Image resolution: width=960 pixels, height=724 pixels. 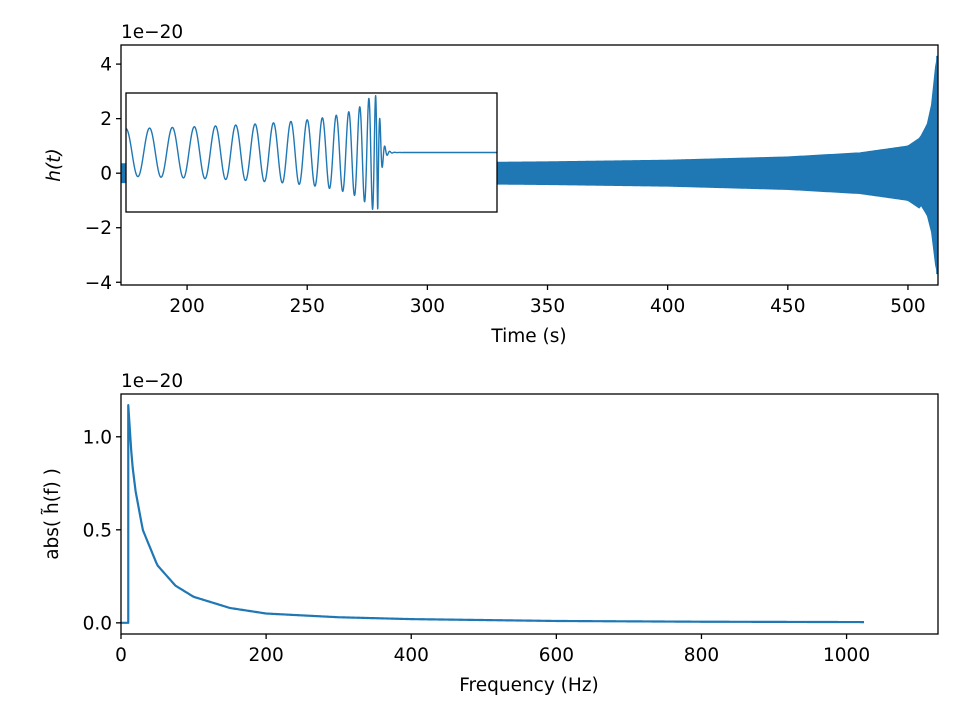 I want to click on bottom-xtick-label: 800, so click(x=701, y=655).